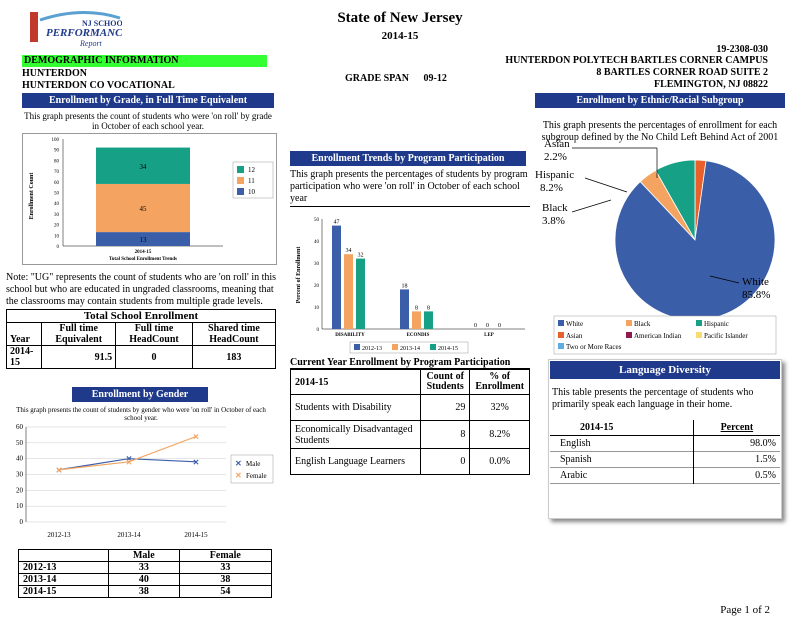 The height and width of the screenshot is (618, 800). I want to click on gender-xticks: 2012-13 2013-14 2014-15, so click(127, 535).